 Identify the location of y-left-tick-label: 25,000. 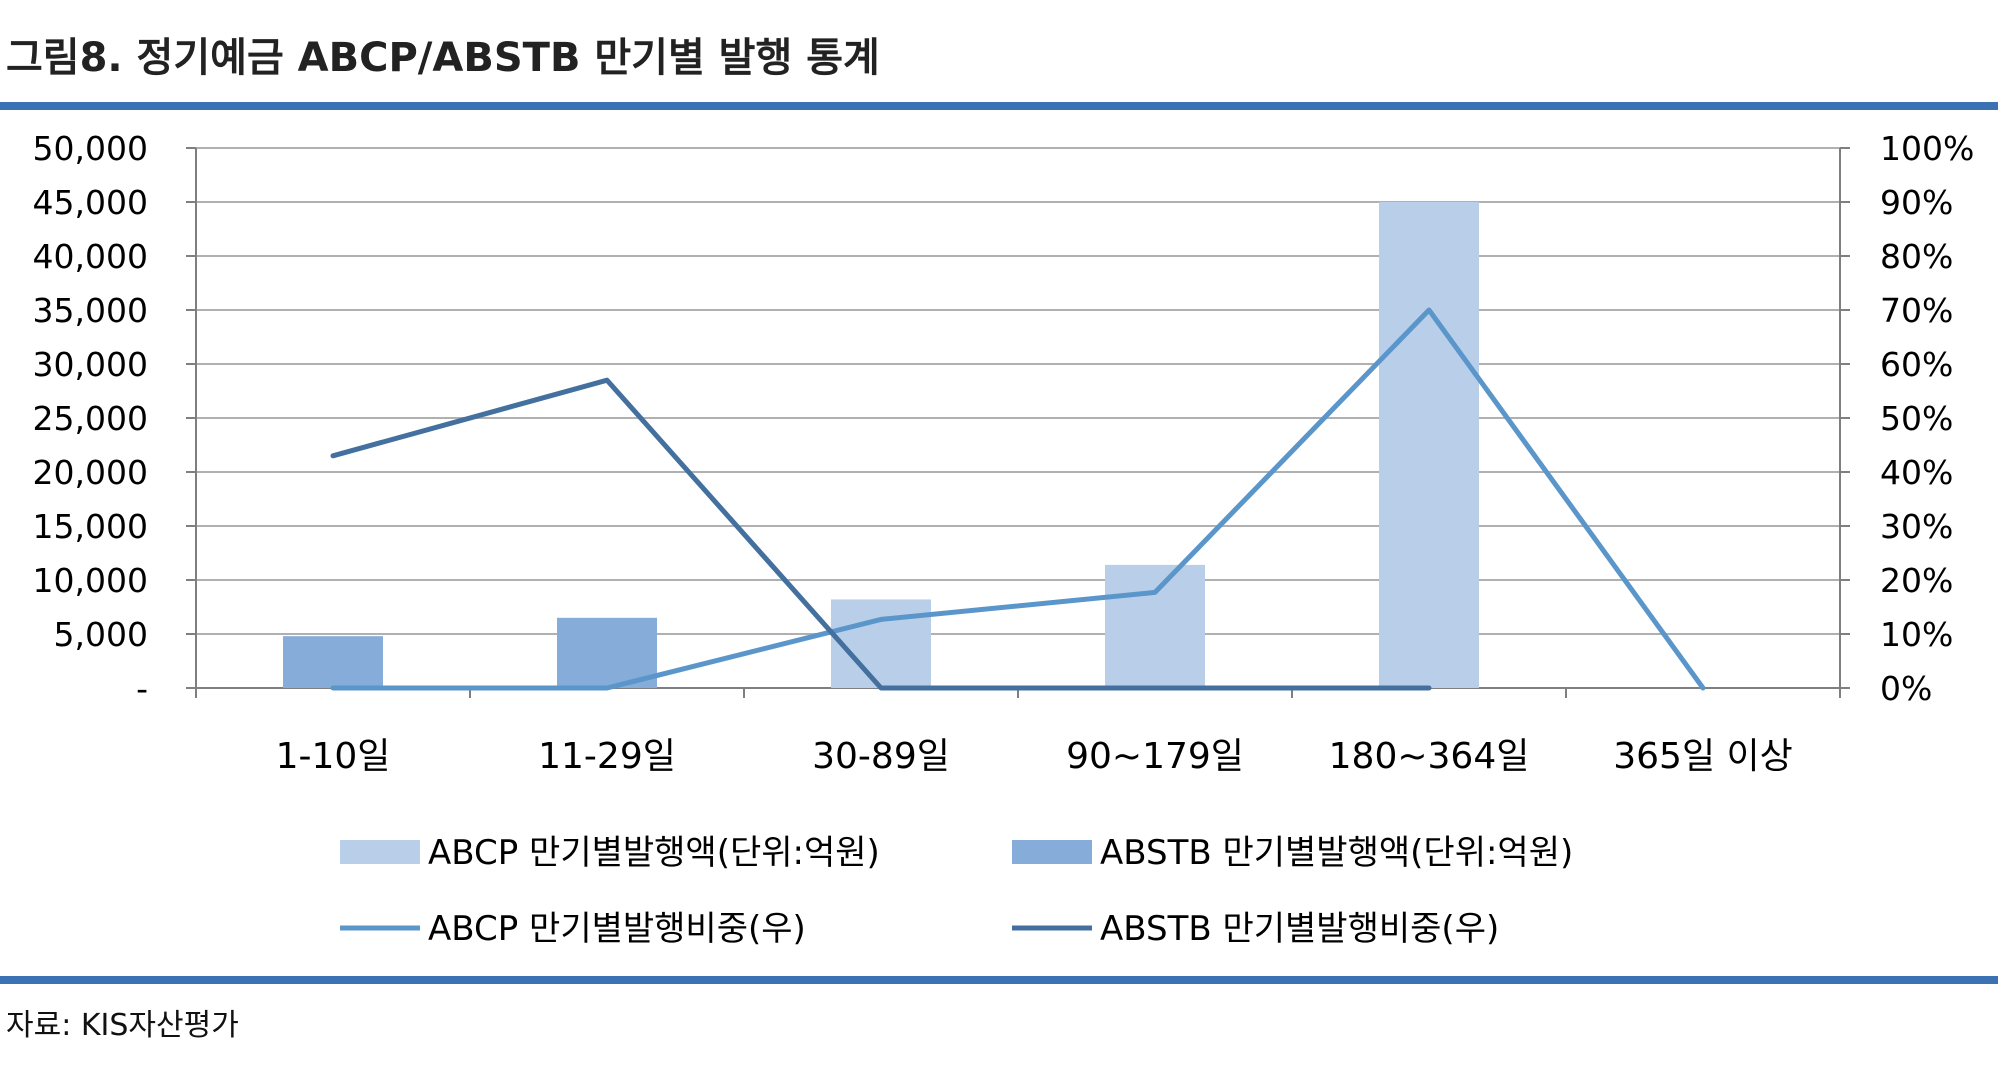
(90, 418).